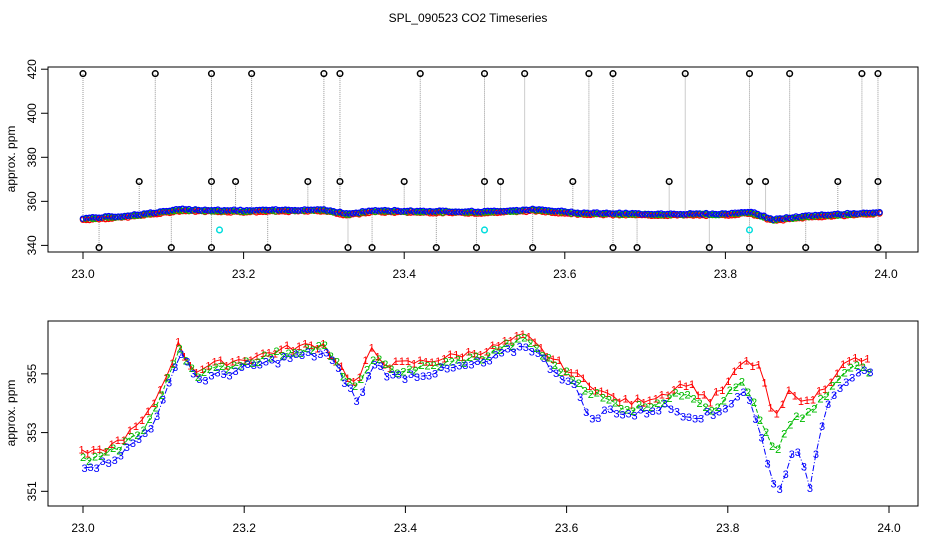  Describe the element at coordinates (484, 230) in the screenshot. I see `top-cyan-point` at that location.